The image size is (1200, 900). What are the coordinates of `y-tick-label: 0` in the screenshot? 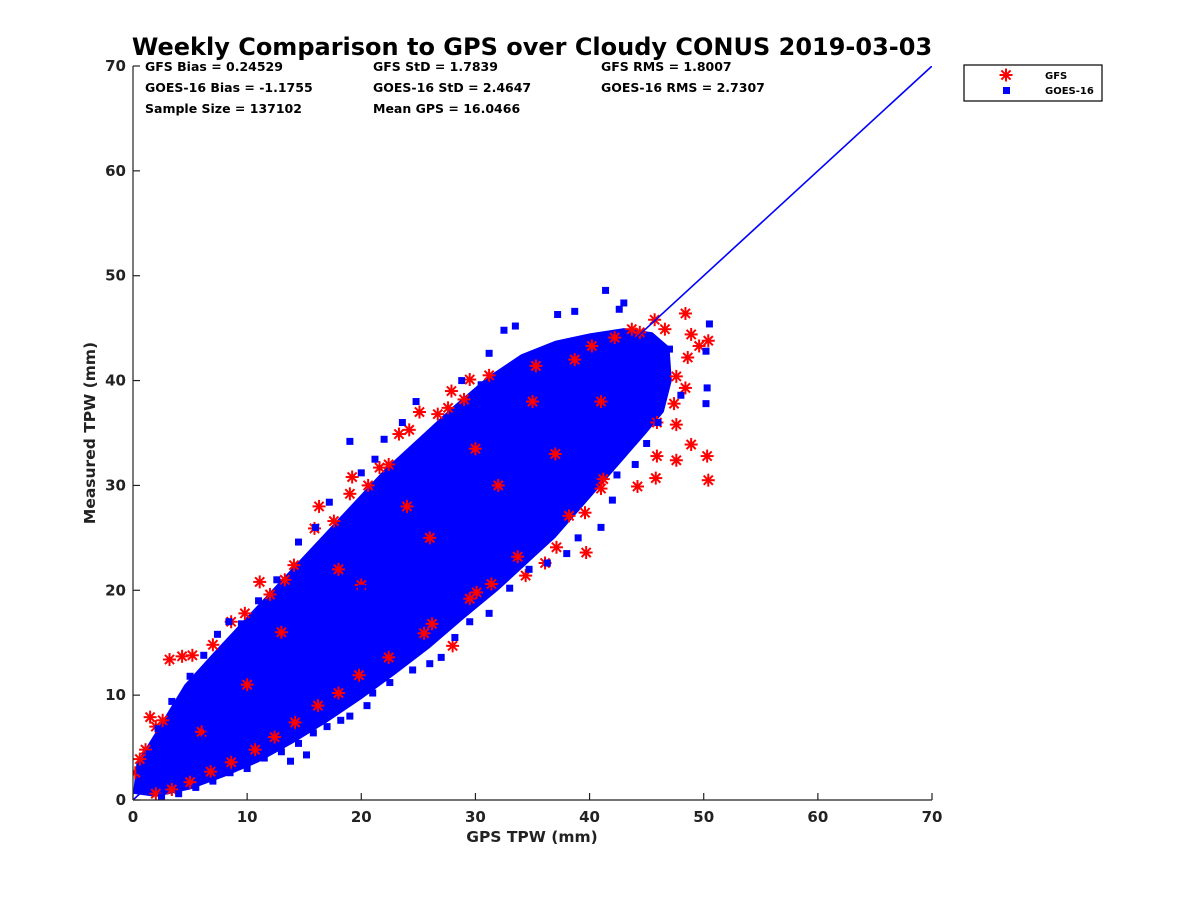 It's located at (121, 800).